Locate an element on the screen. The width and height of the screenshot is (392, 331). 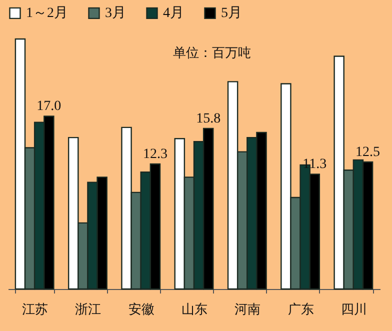
x-tick-label: 河南 is located at coordinates (247, 309).